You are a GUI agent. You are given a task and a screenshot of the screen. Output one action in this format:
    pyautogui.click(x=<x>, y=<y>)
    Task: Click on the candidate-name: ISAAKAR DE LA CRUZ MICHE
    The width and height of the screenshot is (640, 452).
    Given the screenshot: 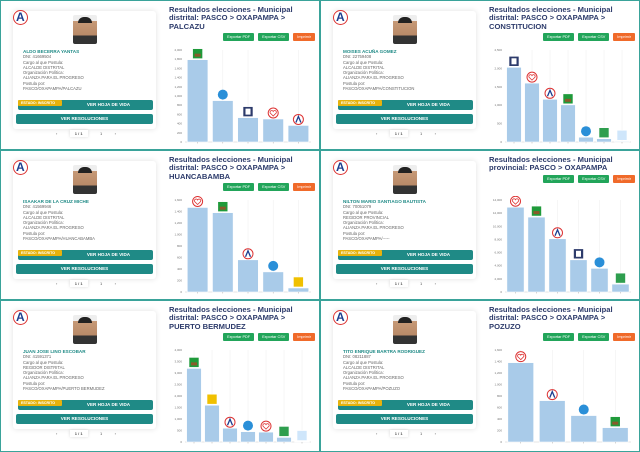 What is the action you would take?
    pyautogui.click(x=56, y=201)
    